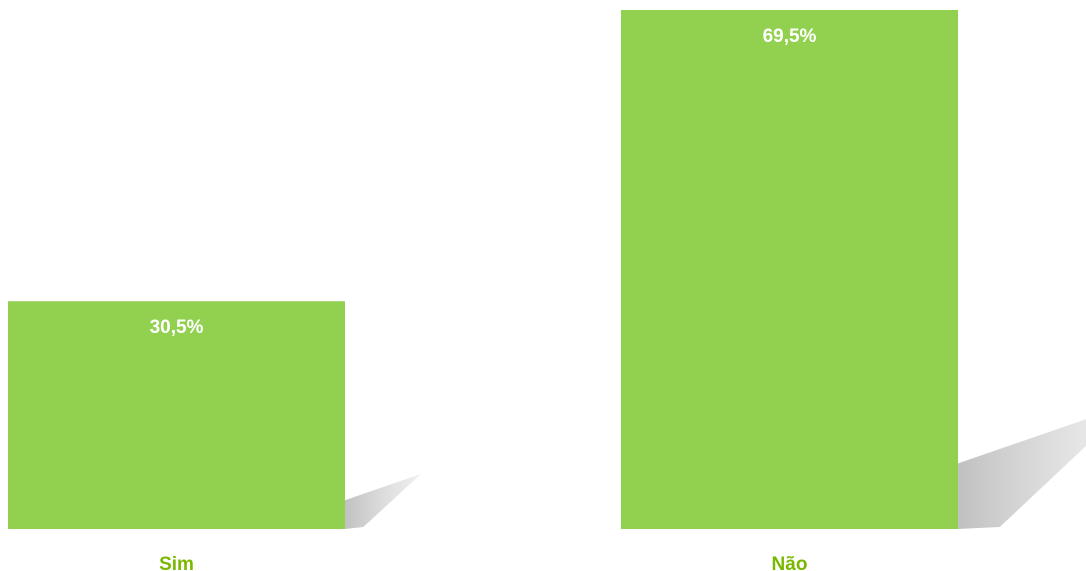 The height and width of the screenshot is (571, 1086). What do you see at coordinates (715, 474) in the screenshot?
I see `bar-shadows` at bounding box center [715, 474].